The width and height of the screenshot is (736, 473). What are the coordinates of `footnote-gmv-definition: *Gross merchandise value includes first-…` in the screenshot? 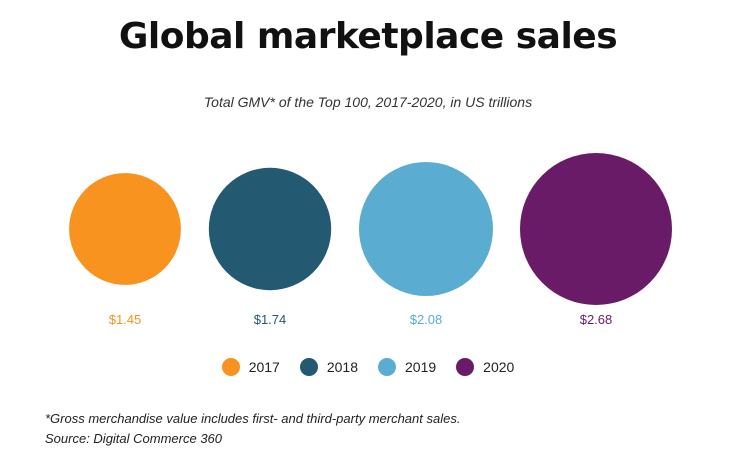 It's located at (253, 418).